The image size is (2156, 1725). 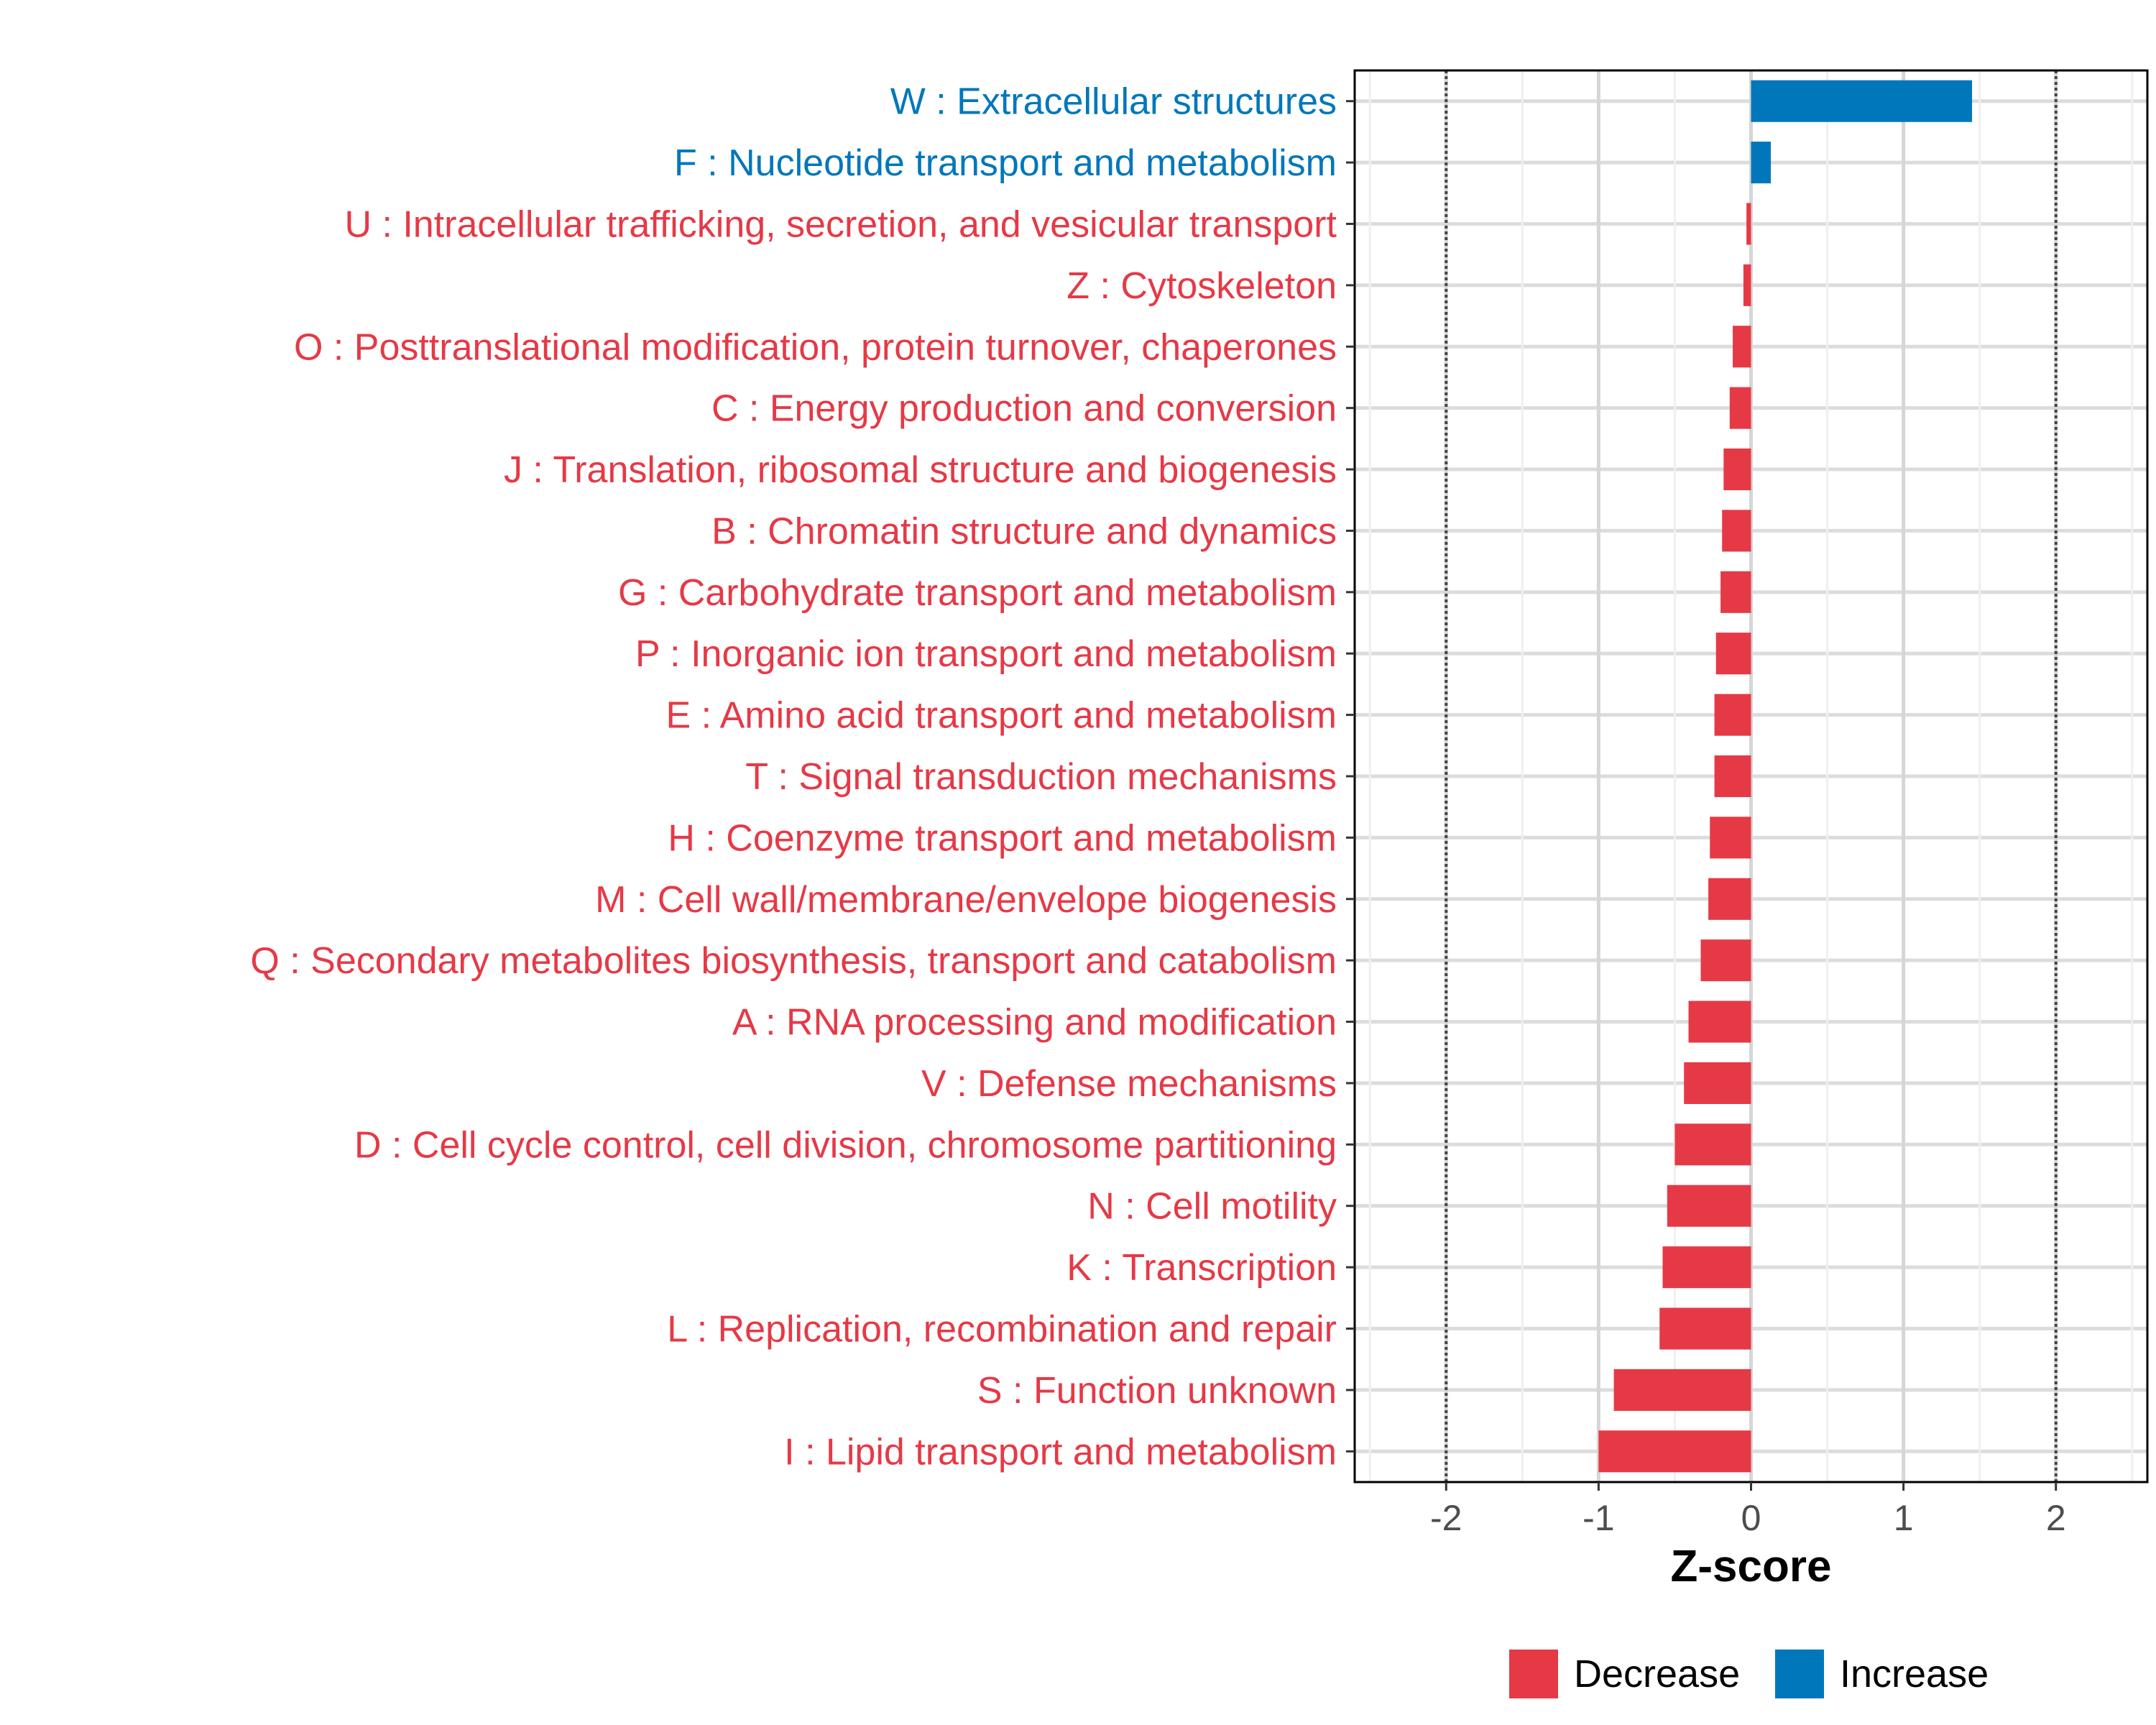 What do you see at coordinates (1751, 1518) in the screenshot?
I see `x-tick-label: 0` at bounding box center [1751, 1518].